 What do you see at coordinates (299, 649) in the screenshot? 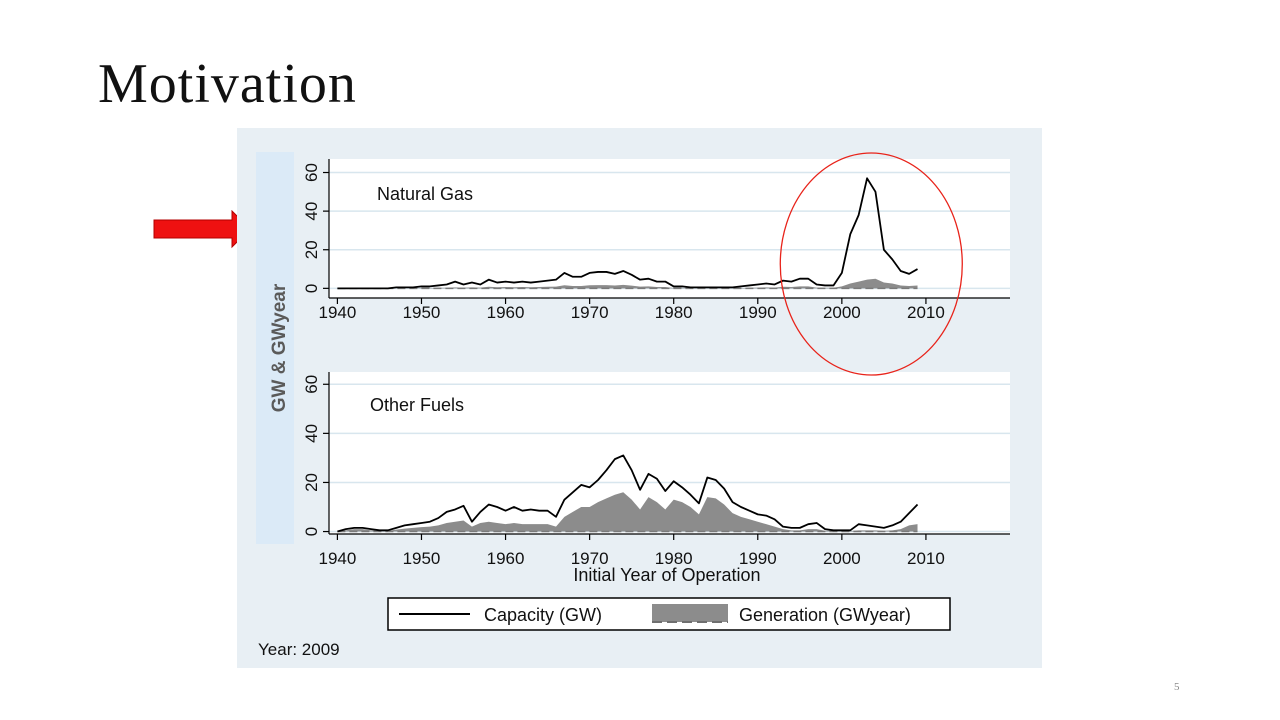
I see `year-label: Year: 2009` at bounding box center [299, 649].